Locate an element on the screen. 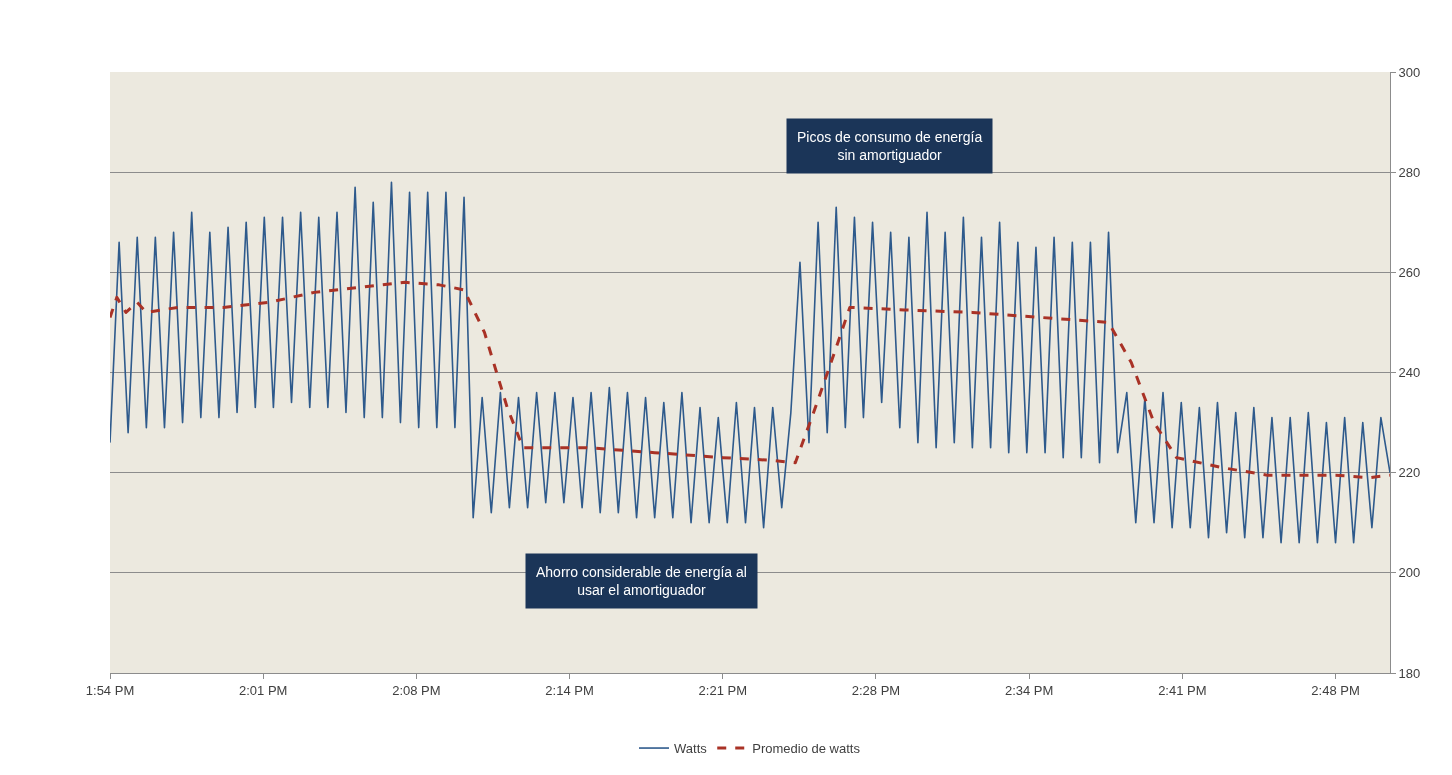 This screenshot has width=1452, height=775. x-tick-label: 2:28 PM is located at coordinates (876, 690).